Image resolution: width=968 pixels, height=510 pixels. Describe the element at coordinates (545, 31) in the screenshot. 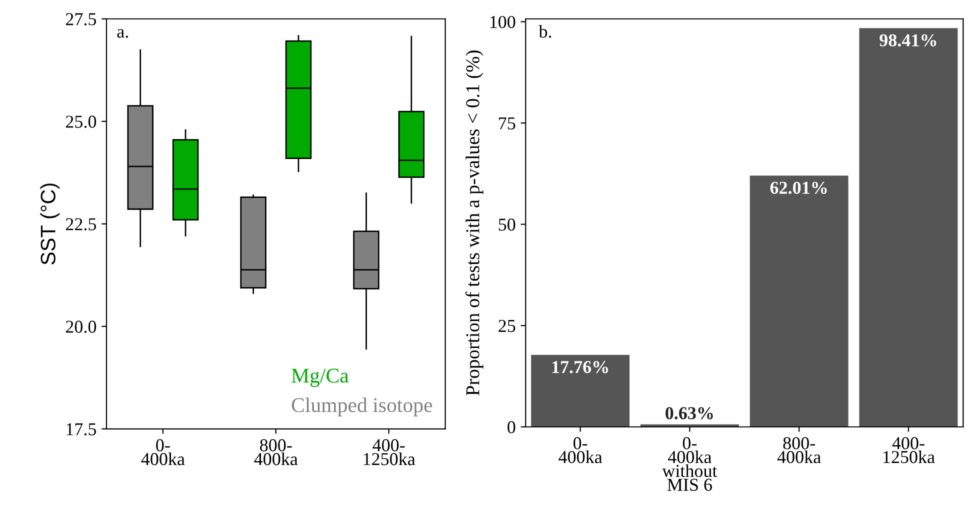

I see `annotation: b.` at that location.